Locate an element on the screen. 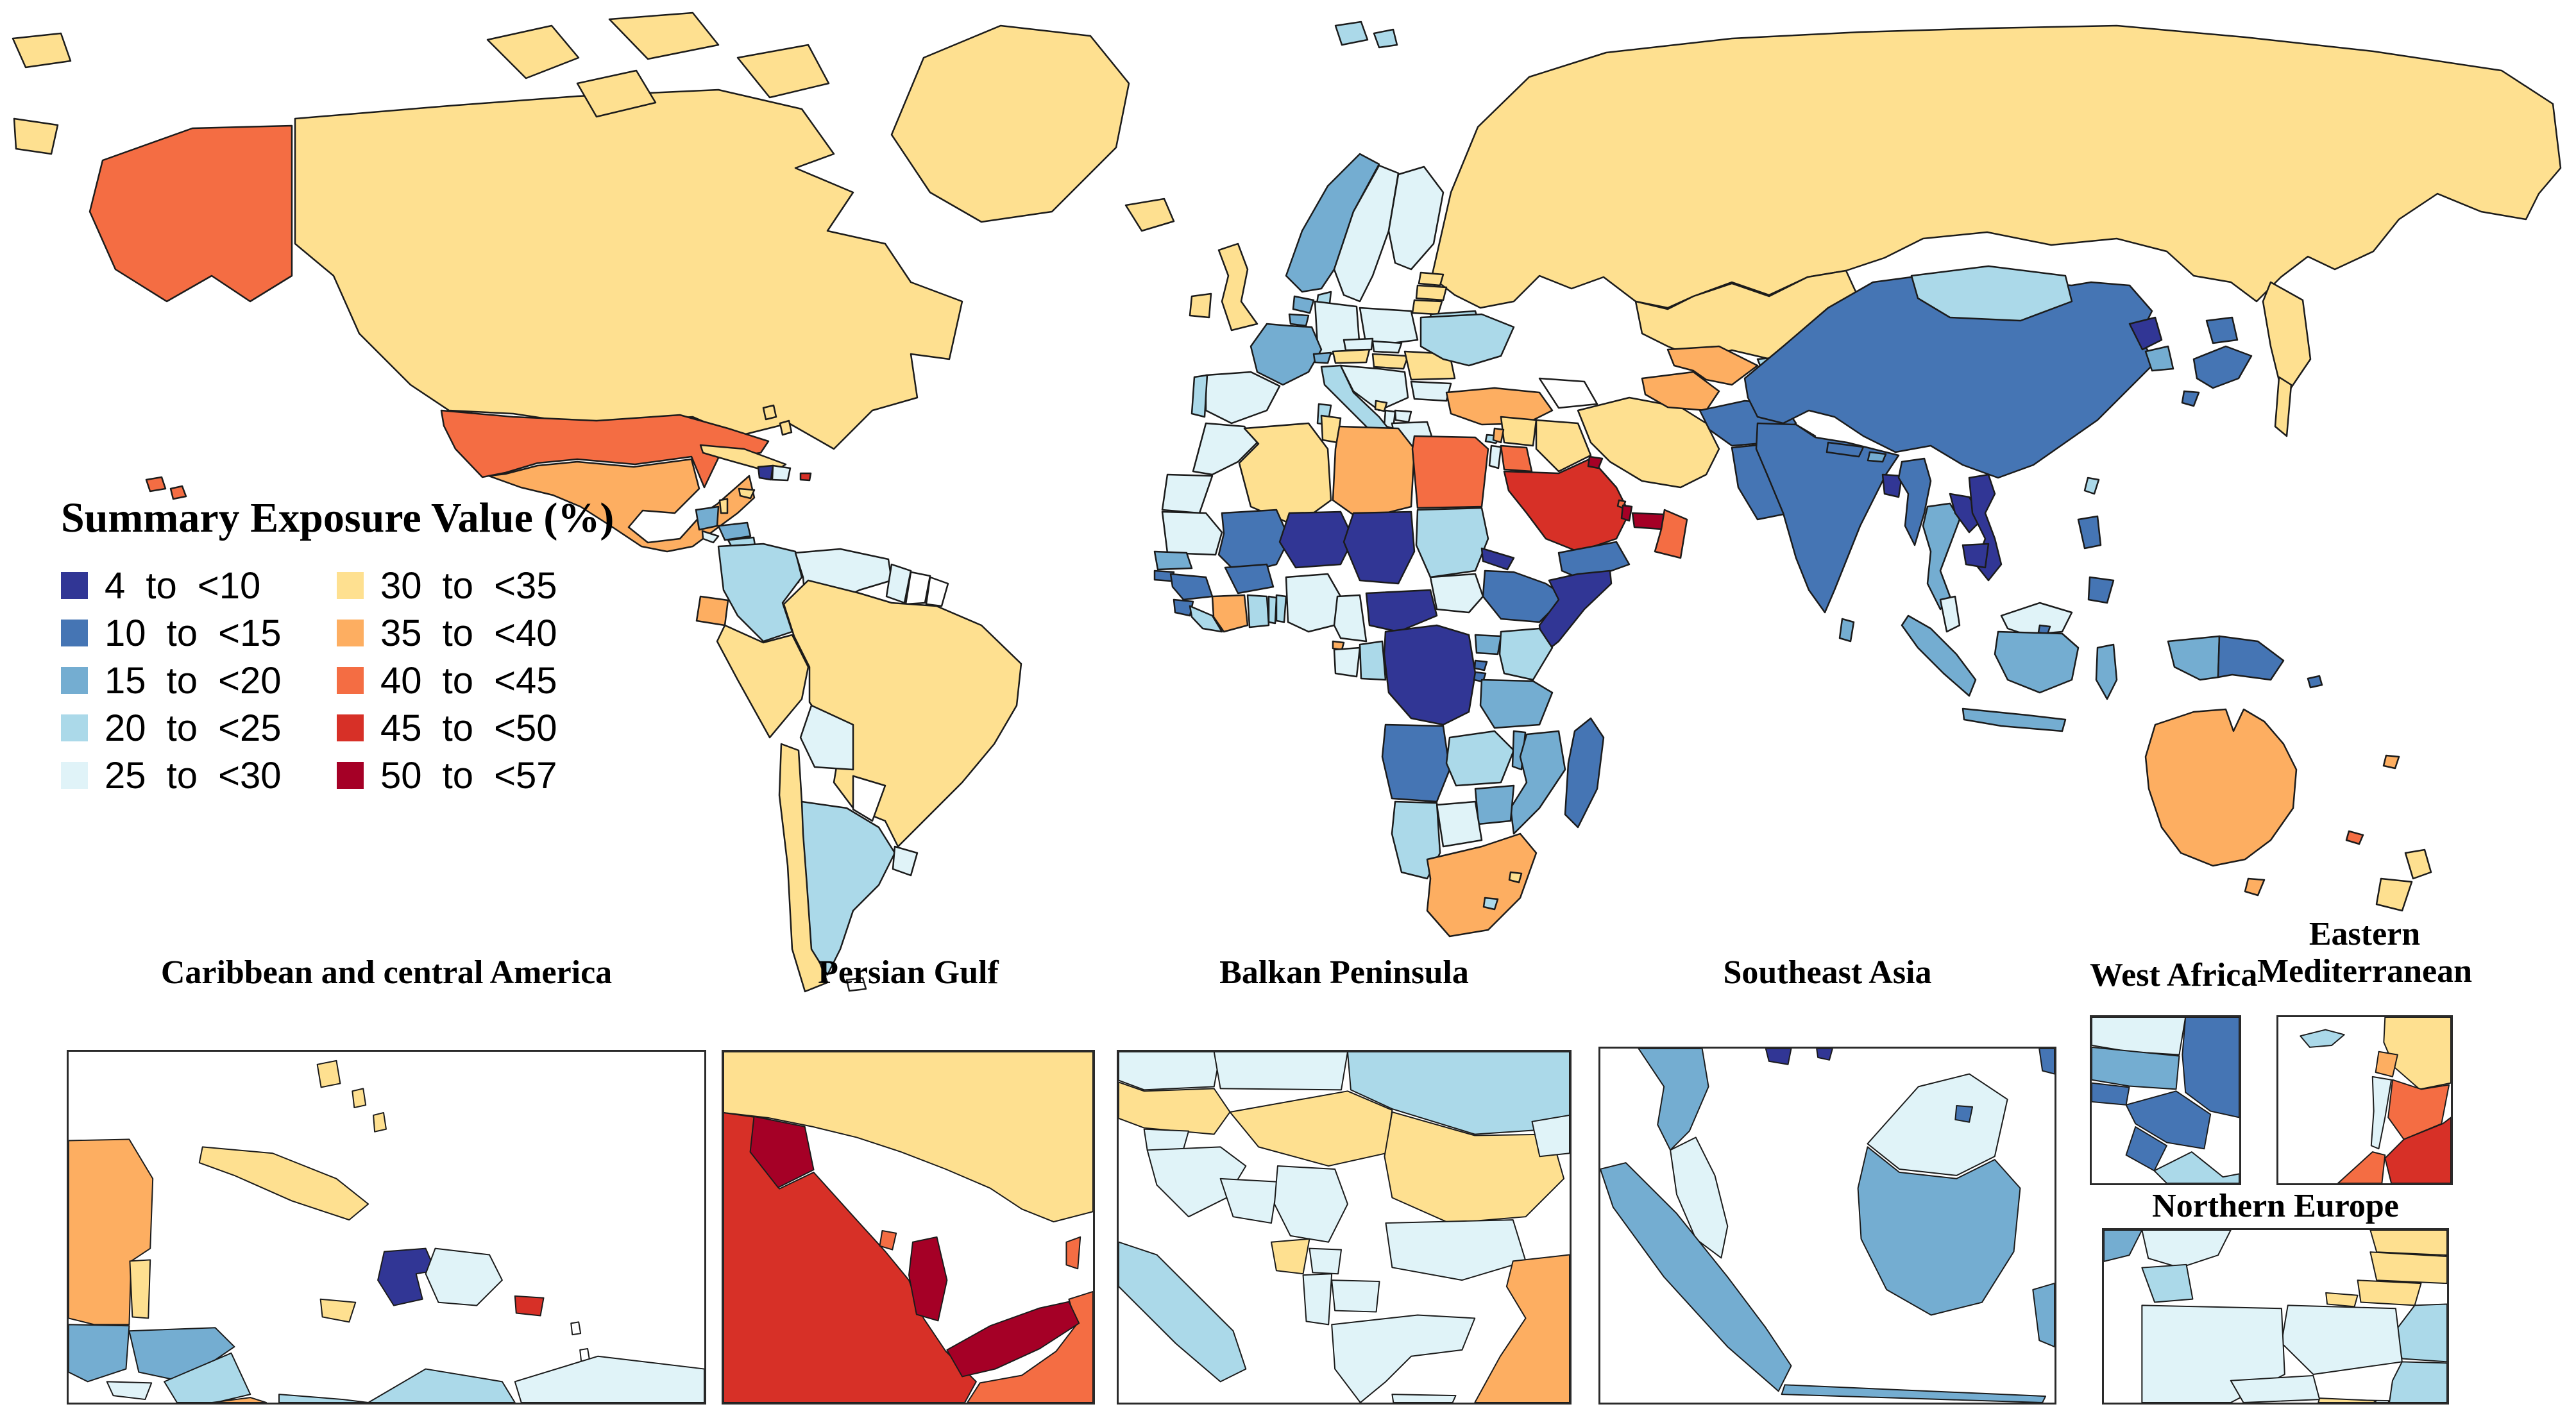  country-iraq is located at coordinates (1563, 446).